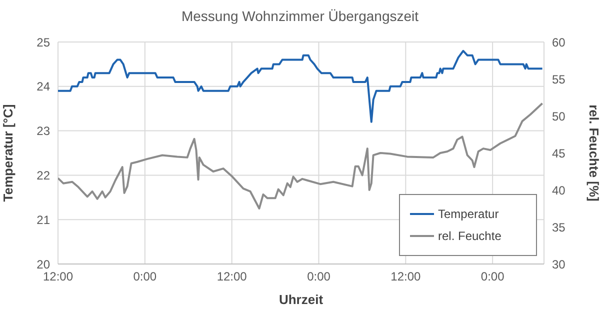 The width and height of the screenshot is (600, 326). Describe the element at coordinates (43, 87) in the screenshot. I see `y-tick-label: 24` at that location.